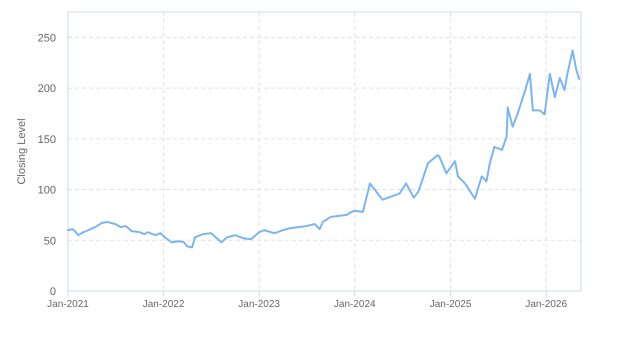 The height and width of the screenshot is (350, 623). I want to click on x-tick-label: Jan-2021, so click(68, 304).